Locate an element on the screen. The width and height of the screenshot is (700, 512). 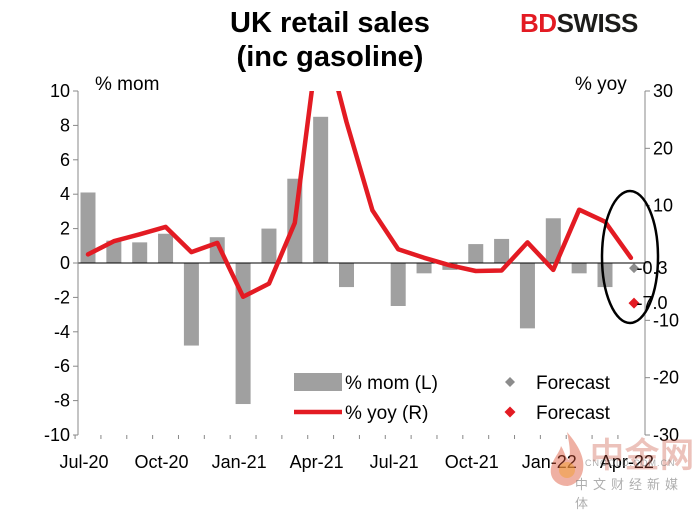
watermark-text: 中金网 is located at coordinates (642, 456).